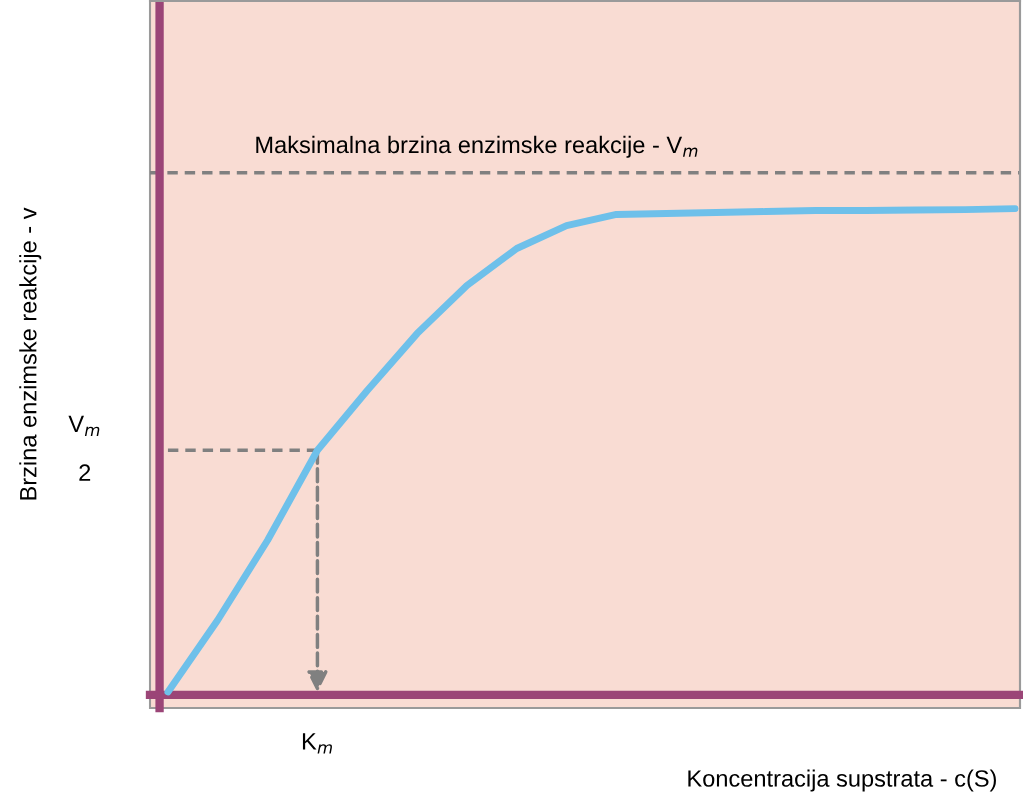  What do you see at coordinates (84, 425) in the screenshot?
I see `text: V$_{m}$` at bounding box center [84, 425].